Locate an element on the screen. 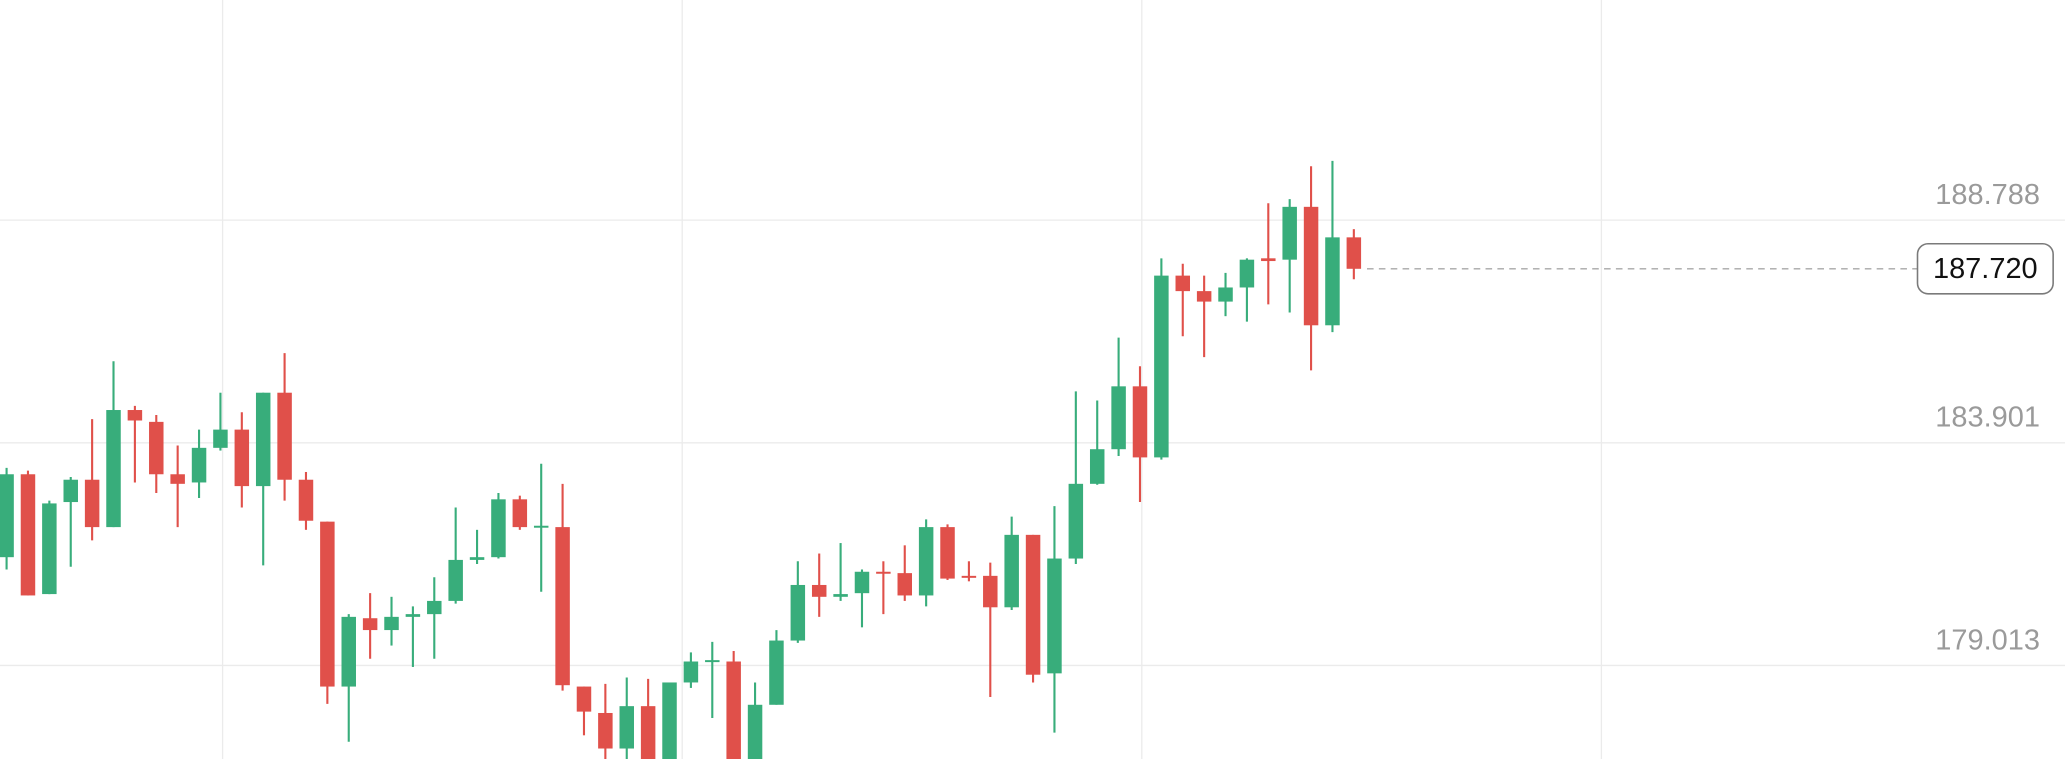  y-tick-label: 183.901 is located at coordinates (1987, 418).